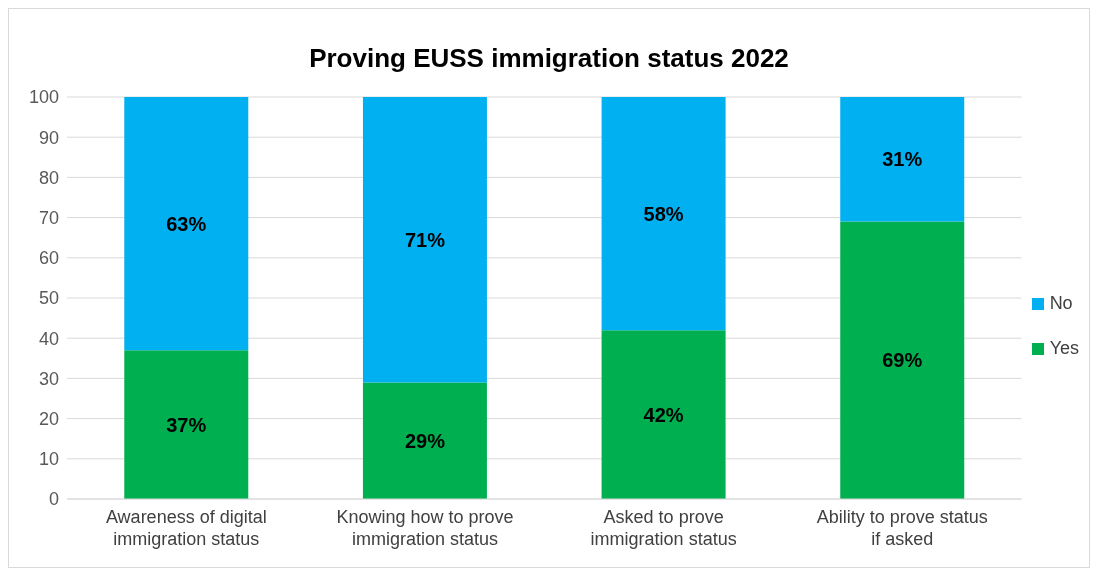 Image resolution: width=1099 pixels, height=575 pixels. Describe the element at coordinates (1061, 303) in the screenshot. I see `legend-label: No` at that location.